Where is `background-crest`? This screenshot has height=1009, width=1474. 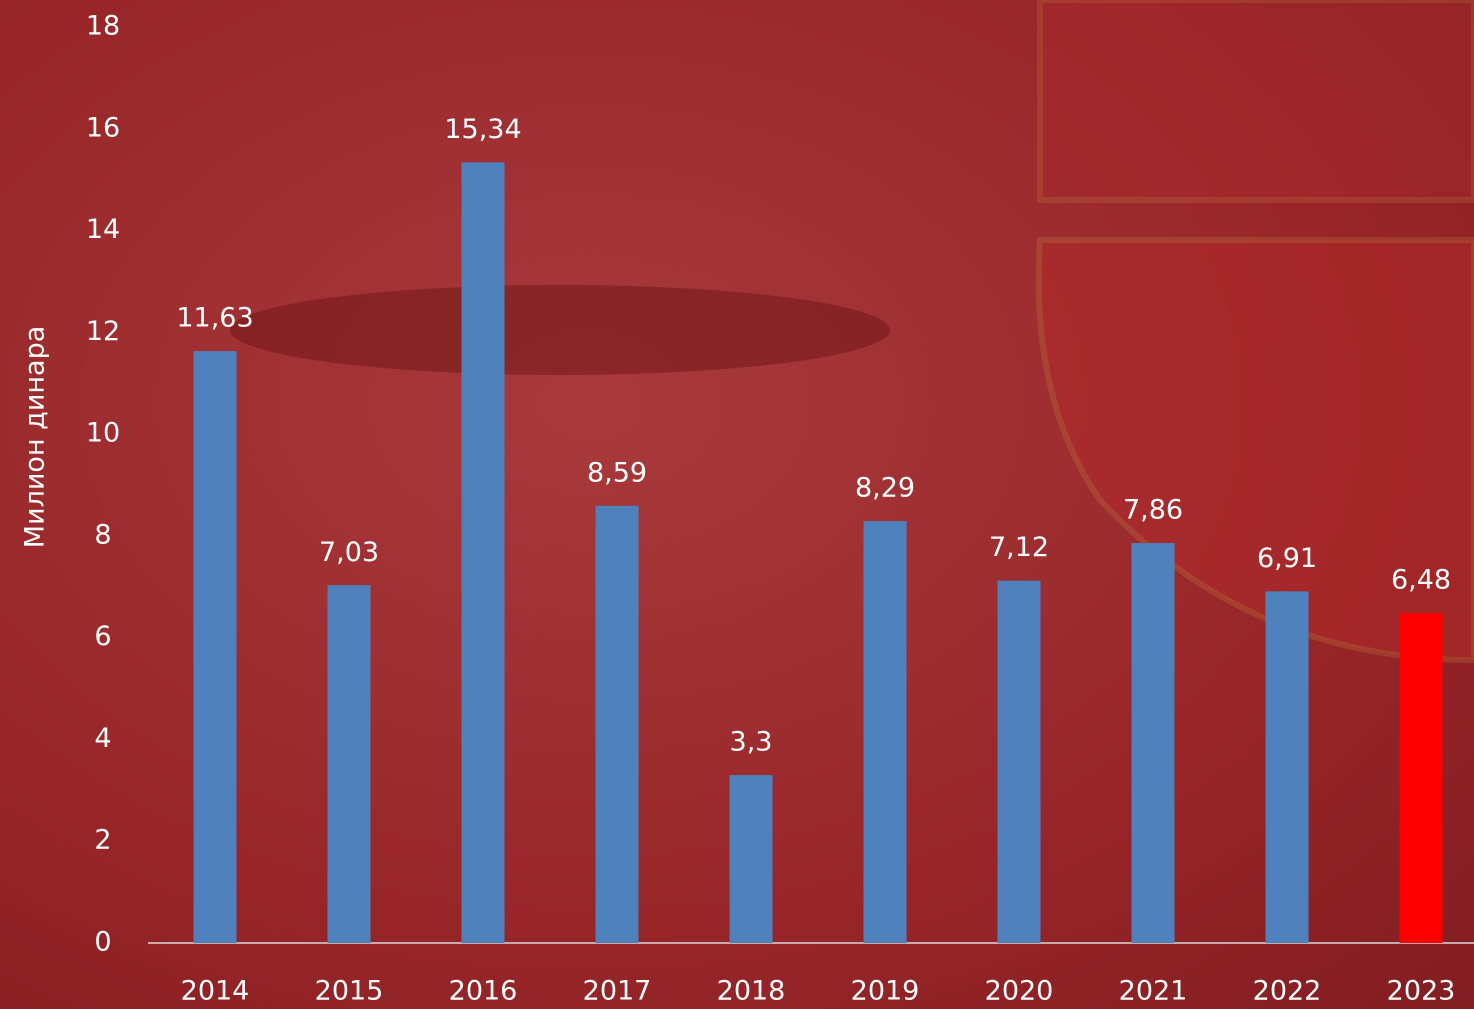 background-crest is located at coordinates (1254, 450).